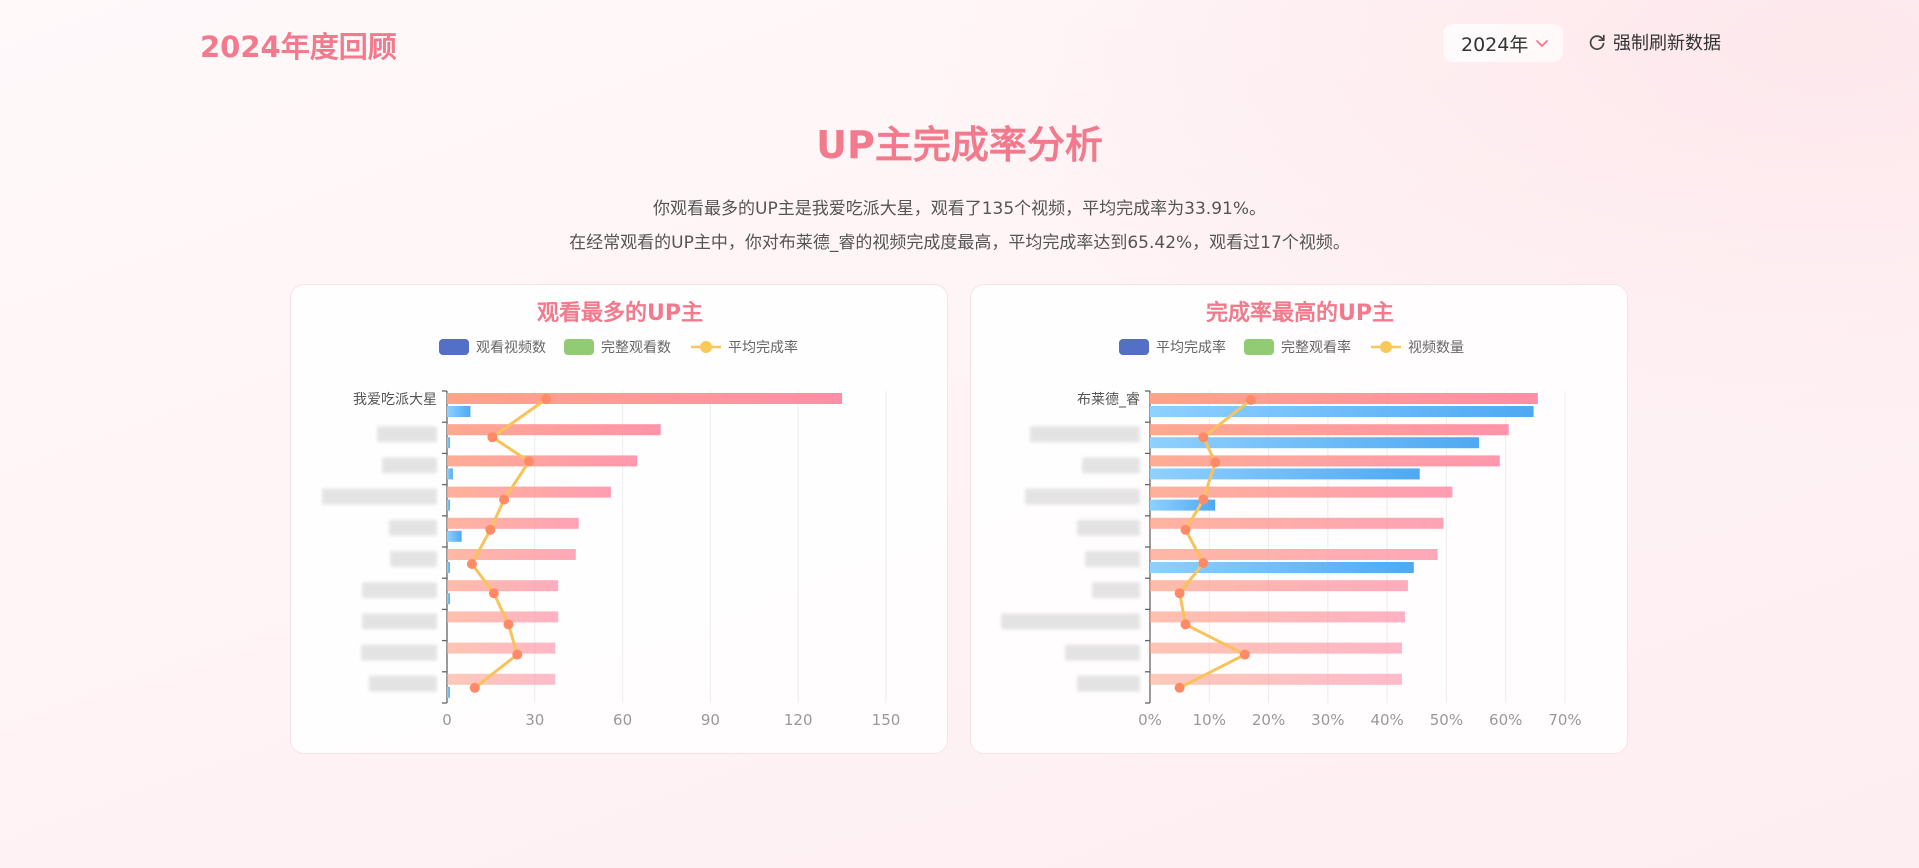 The width and height of the screenshot is (1919, 868). Describe the element at coordinates (636, 348) in the screenshot. I see `legend-label: 完整观看数` at that location.